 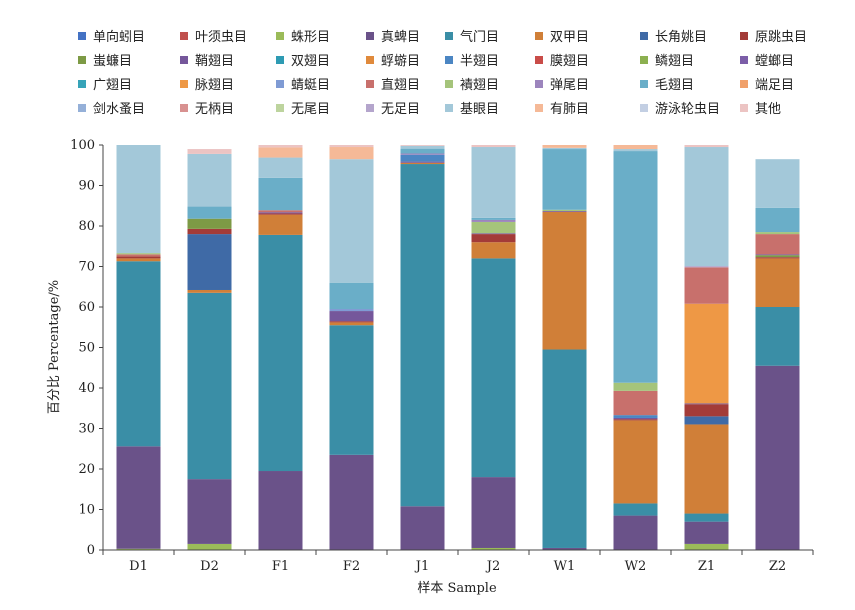 What do you see at coordinates (562, 85) in the screenshot?
I see `legend-item: 弹尾目` at bounding box center [562, 85].